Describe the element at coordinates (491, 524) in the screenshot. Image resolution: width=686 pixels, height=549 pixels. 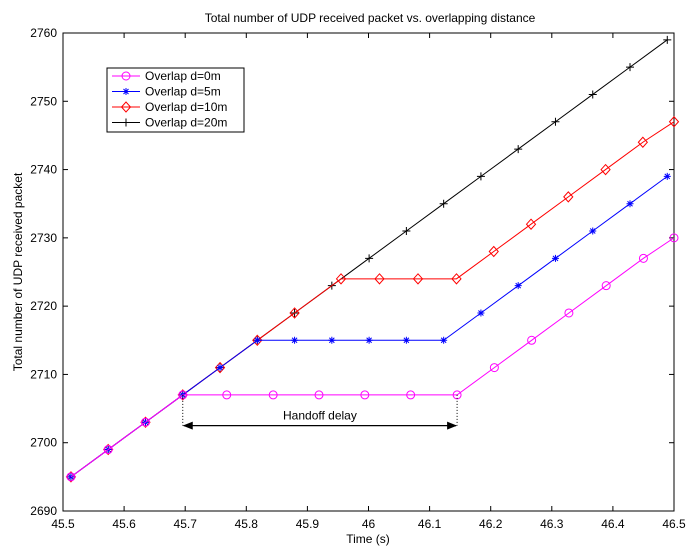
I see `x-tick-label: 46.2` at that location.